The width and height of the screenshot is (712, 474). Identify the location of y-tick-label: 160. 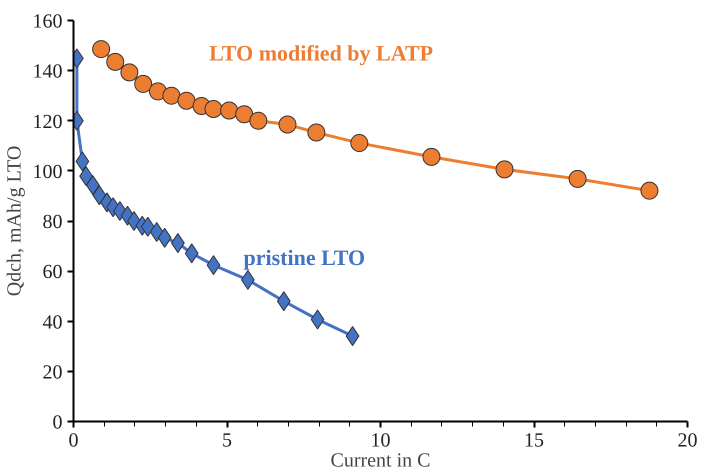
(47, 21).